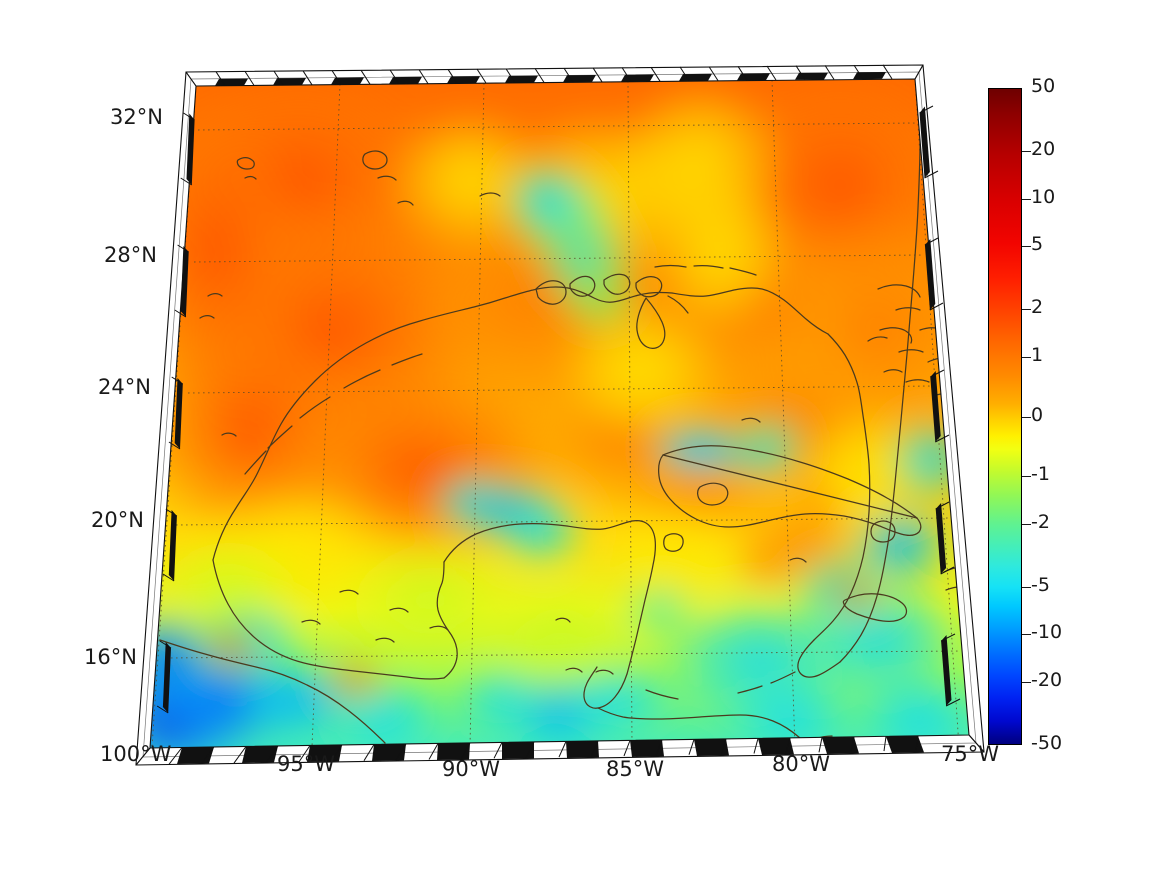 Image resolution: width=1167 pixels, height=875 pixels. I want to click on frame-bottom-ticks, so click(560, 750).